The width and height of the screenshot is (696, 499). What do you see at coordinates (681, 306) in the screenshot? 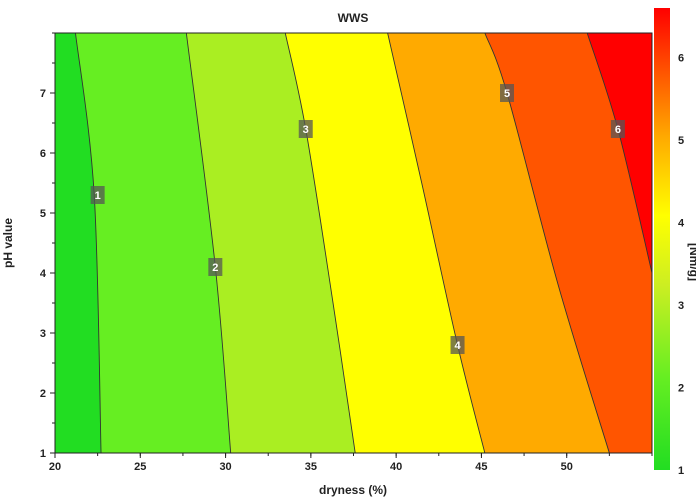
I see `colorbar-tick-label: 3` at bounding box center [681, 306].